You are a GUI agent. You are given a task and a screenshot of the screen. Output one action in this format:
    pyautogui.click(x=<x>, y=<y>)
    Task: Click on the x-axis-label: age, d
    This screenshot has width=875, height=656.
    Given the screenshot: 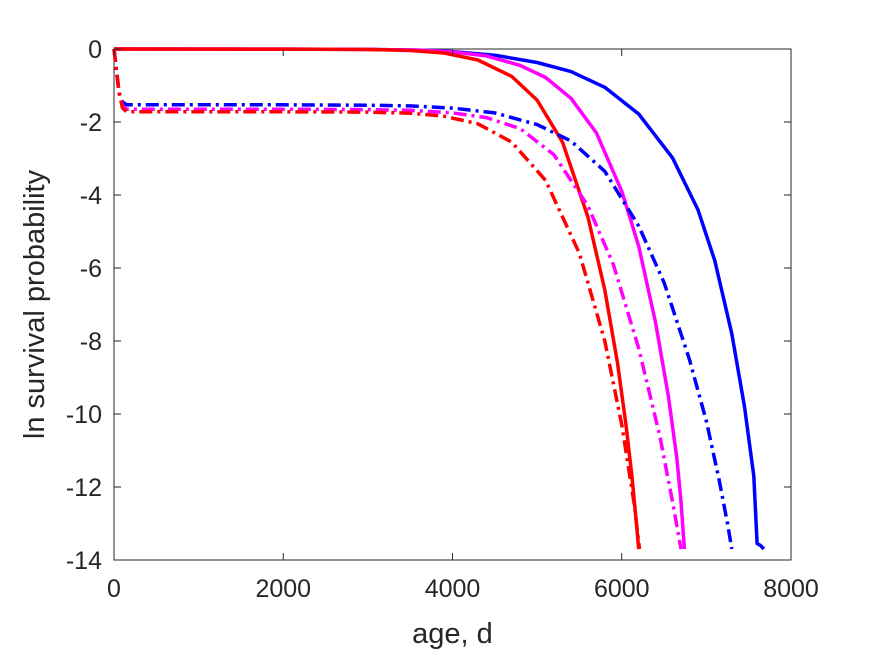 What is the action you would take?
    pyautogui.click(x=452, y=634)
    